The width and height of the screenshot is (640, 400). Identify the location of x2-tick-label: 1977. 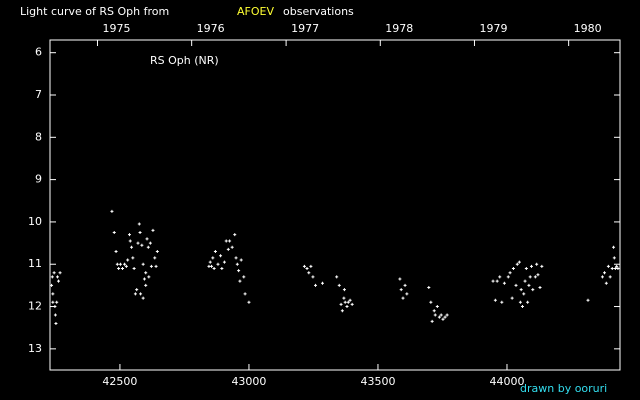
(305, 28).